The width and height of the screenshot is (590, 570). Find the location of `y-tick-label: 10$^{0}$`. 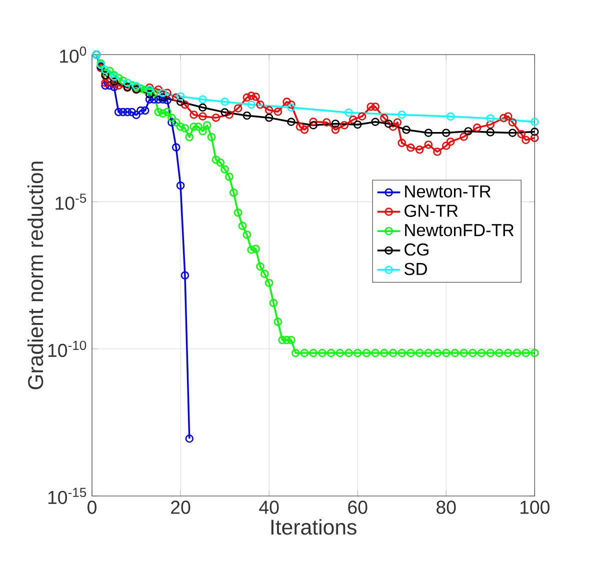

y-tick-label: 10$^{0}$ is located at coordinates (73, 54).